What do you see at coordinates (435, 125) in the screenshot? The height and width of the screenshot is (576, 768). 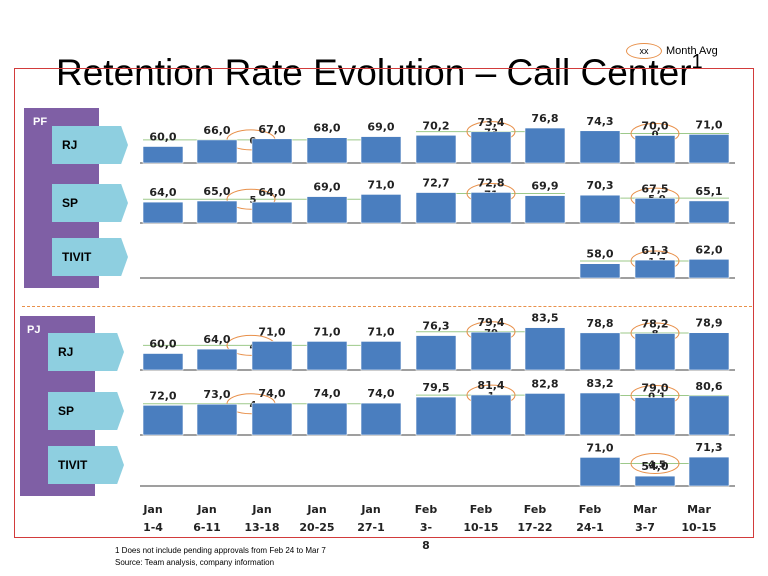 I see `value-label-pf-rj: 70,2` at bounding box center [435, 125].